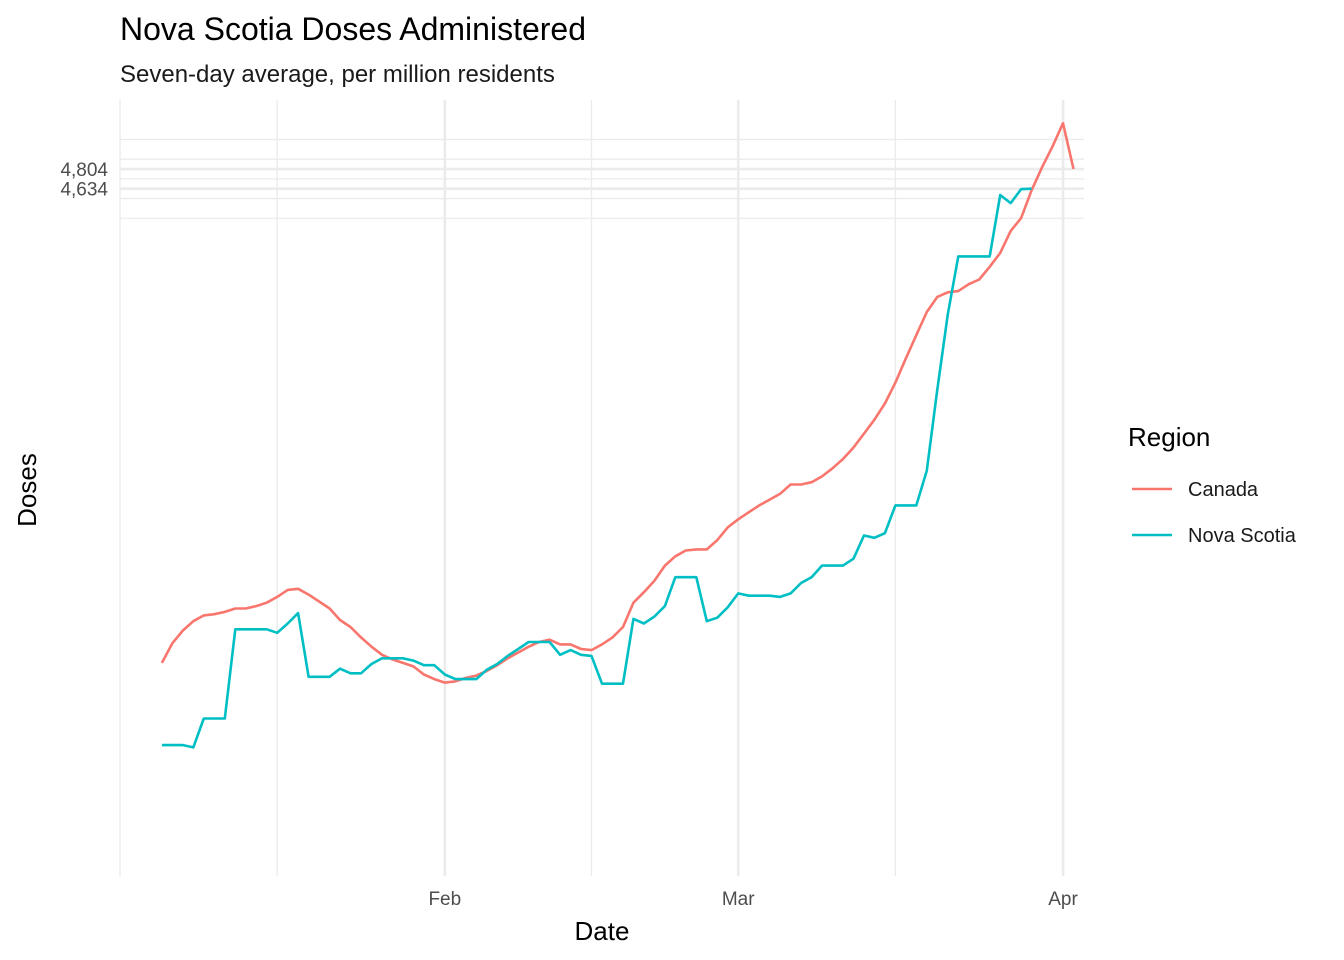 This screenshot has width=1344, height=960. Describe the element at coordinates (84, 170) in the screenshot. I see `y-tick-label: 4,804` at that location.